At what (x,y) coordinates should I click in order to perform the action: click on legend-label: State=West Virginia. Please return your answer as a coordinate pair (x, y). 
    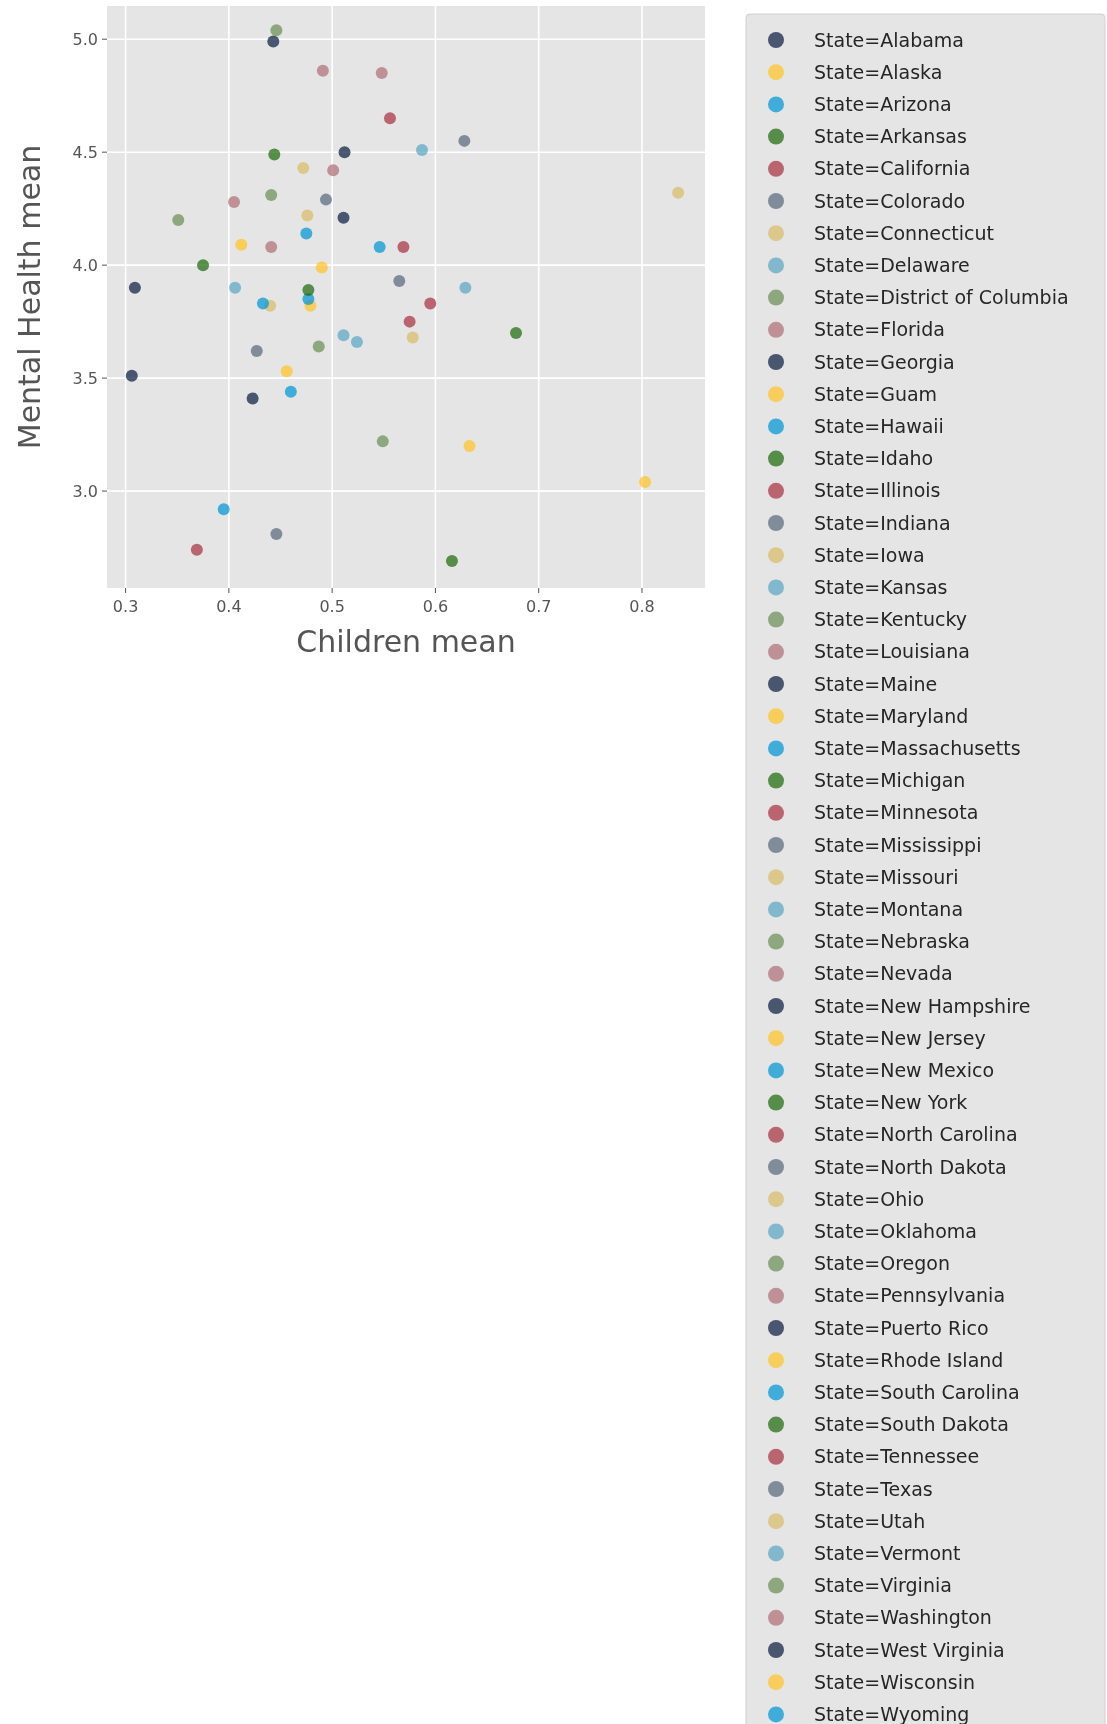
    Looking at the image, I should click on (909, 1649).